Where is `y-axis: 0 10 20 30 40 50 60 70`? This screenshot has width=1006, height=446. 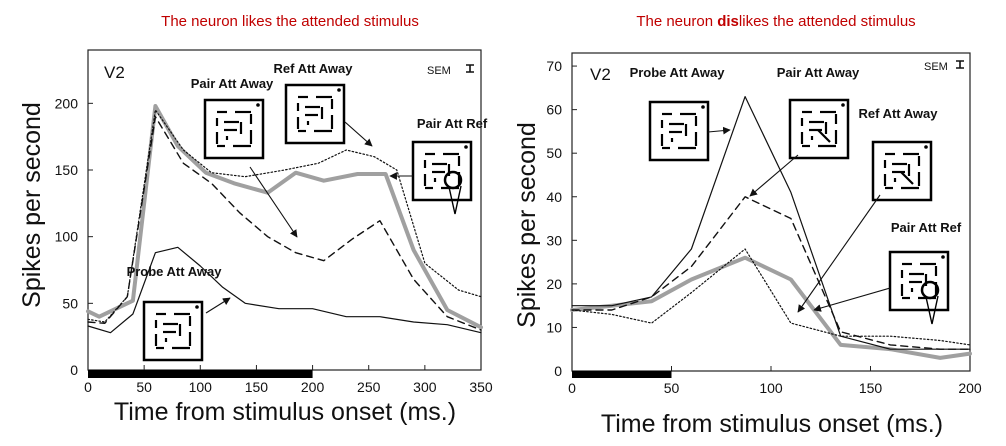 y-axis: 0 10 20 30 40 50 60 70 is located at coordinates (561, 218).